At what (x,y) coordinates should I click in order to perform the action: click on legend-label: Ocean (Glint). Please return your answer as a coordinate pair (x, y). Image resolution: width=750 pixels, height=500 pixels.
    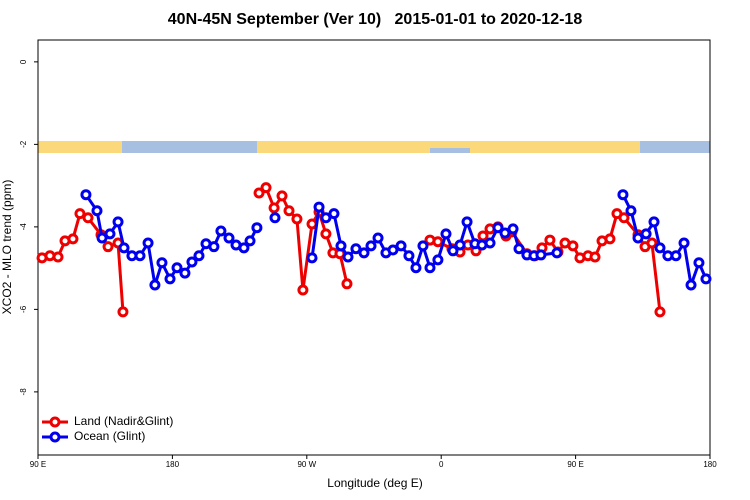
    Looking at the image, I should click on (109, 436).